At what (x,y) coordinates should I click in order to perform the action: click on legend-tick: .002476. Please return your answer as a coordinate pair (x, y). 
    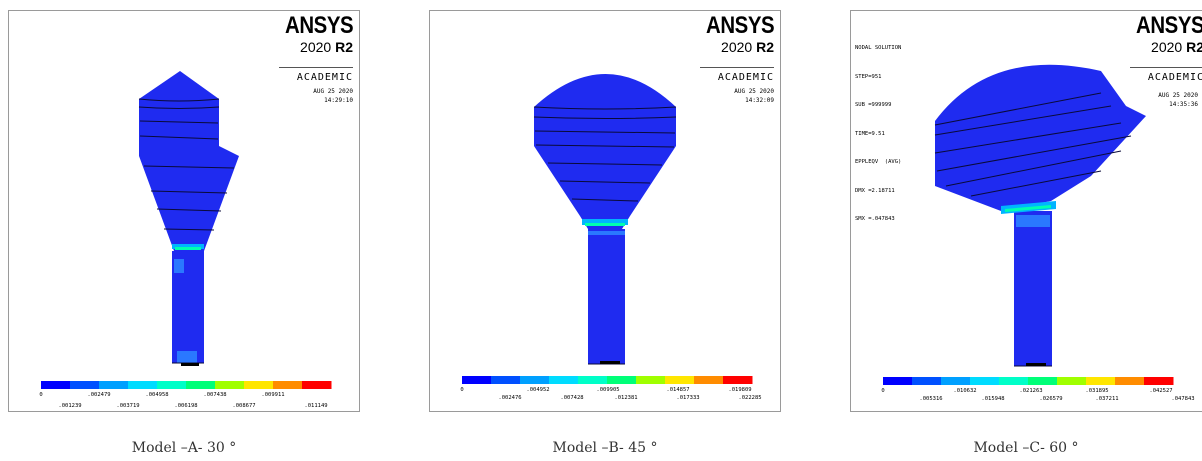
    Looking at the image, I should click on (510, 398).